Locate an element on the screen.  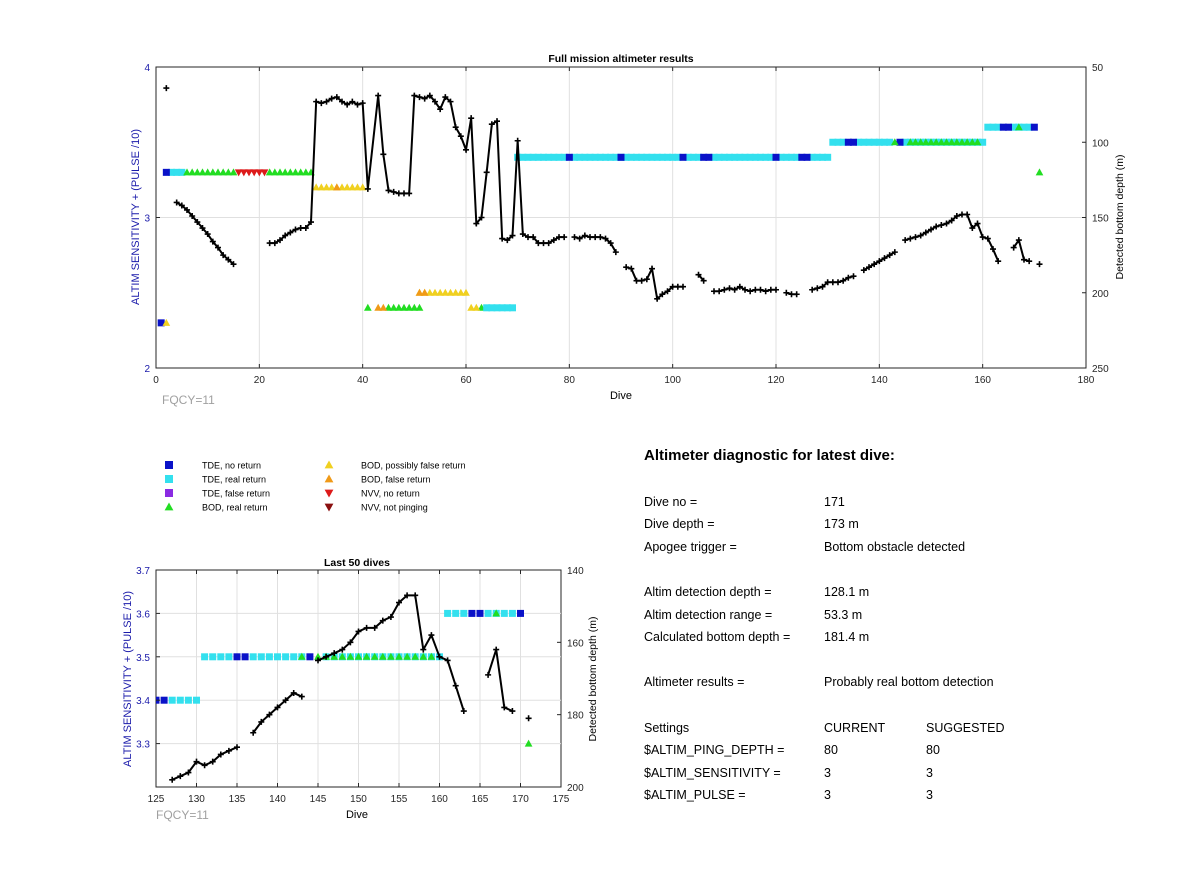
settings-suggested-header: SUGGESTED is located at coordinates (965, 728).